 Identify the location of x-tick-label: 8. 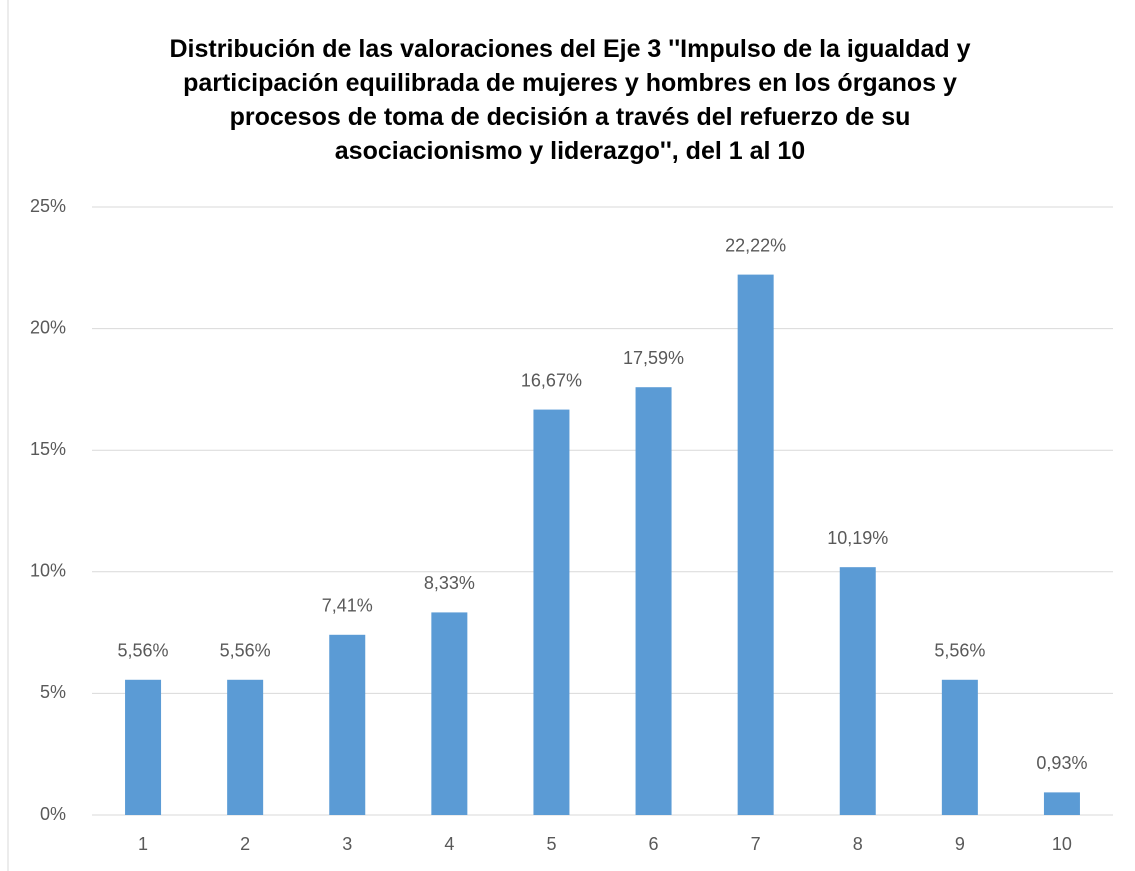
(858, 844).